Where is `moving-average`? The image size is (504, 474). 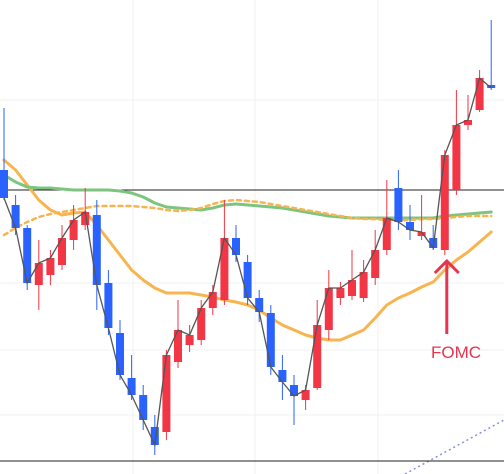 moving-average is located at coordinates (247, 217).